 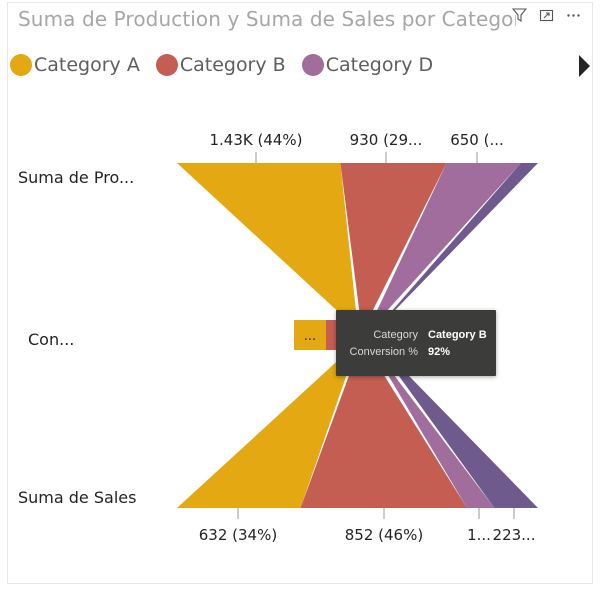 What do you see at coordinates (457, 335) in the screenshot?
I see `tooltip-value: Category B` at bounding box center [457, 335].